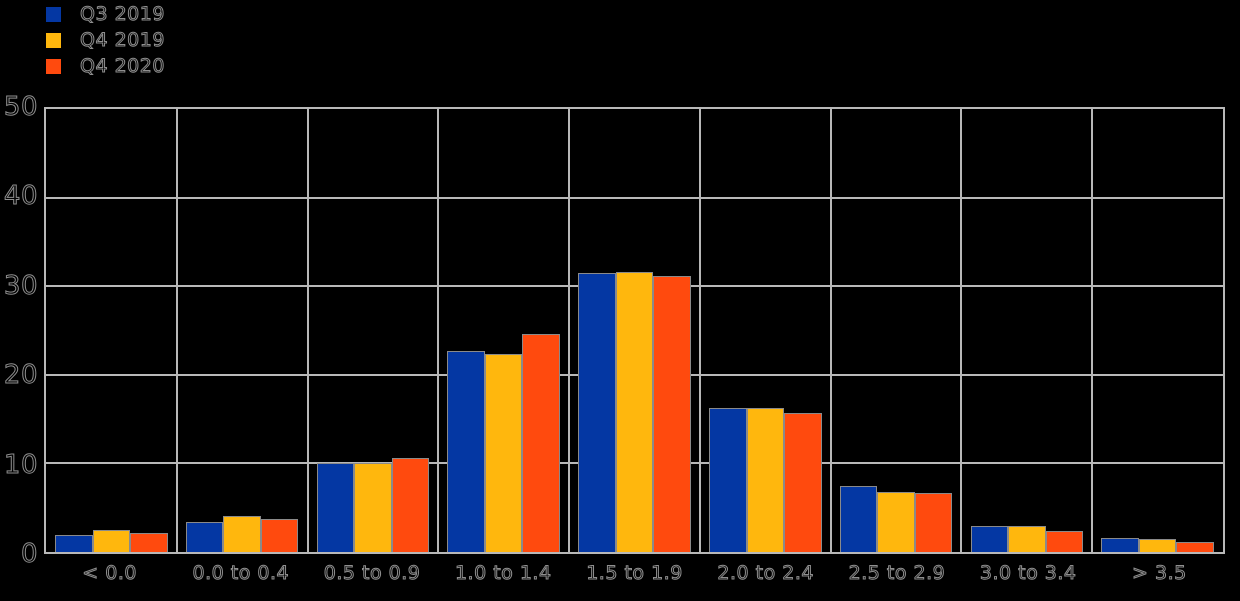 The height and width of the screenshot is (601, 1240). What do you see at coordinates (503, 573) in the screenshot?
I see `x-tick-label: 1.0 to 1.4` at bounding box center [503, 573].